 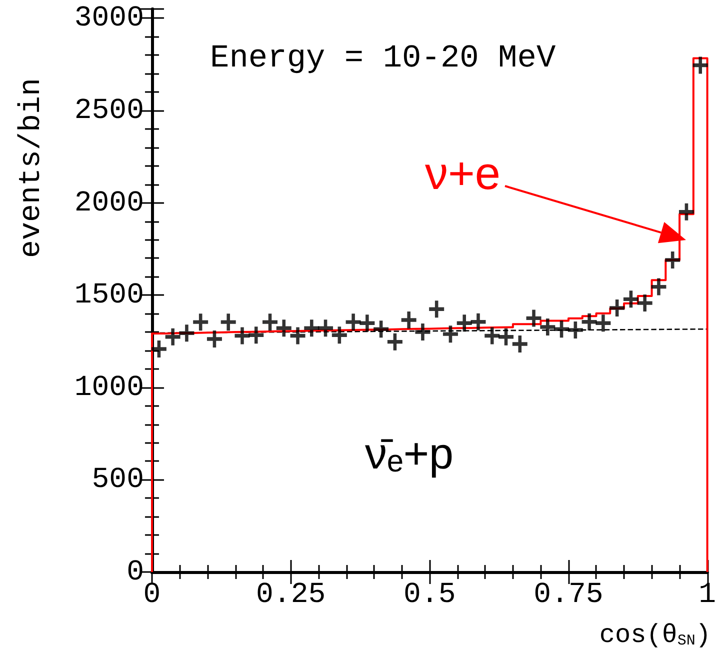 I want to click on x-axis-title: cos(θSN), so click(x=655, y=635).